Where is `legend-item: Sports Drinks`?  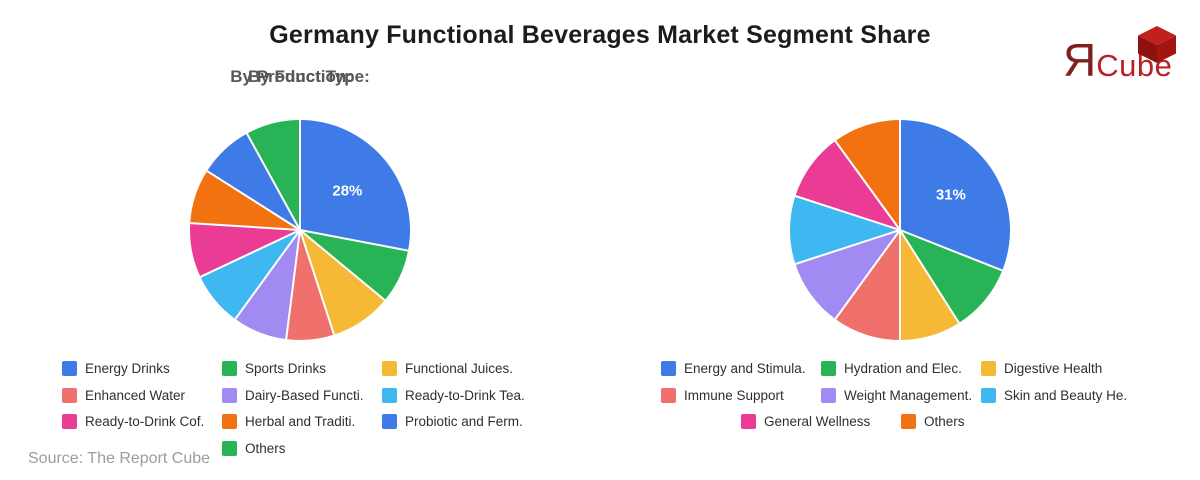 legend-item: Sports Drinks is located at coordinates (302, 368).